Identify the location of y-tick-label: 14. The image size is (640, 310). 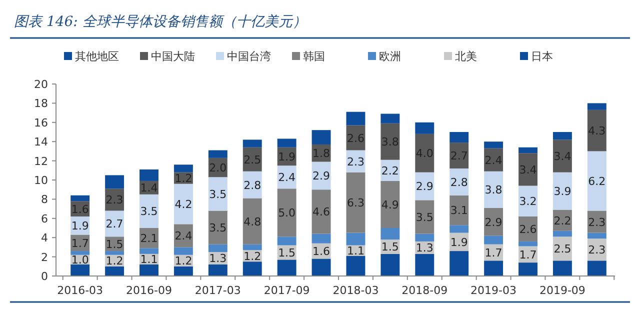
(41, 142).